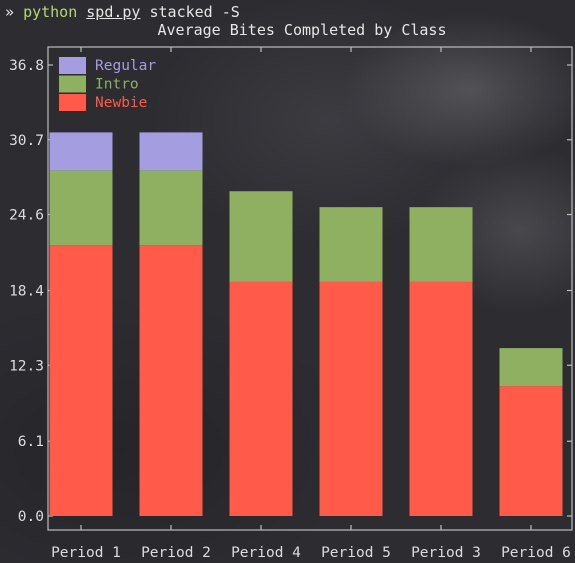 This screenshot has height=563, width=575. What do you see at coordinates (266, 553) in the screenshot?
I see `x-tick-label: Period 4` at bounding box center [266, 553].